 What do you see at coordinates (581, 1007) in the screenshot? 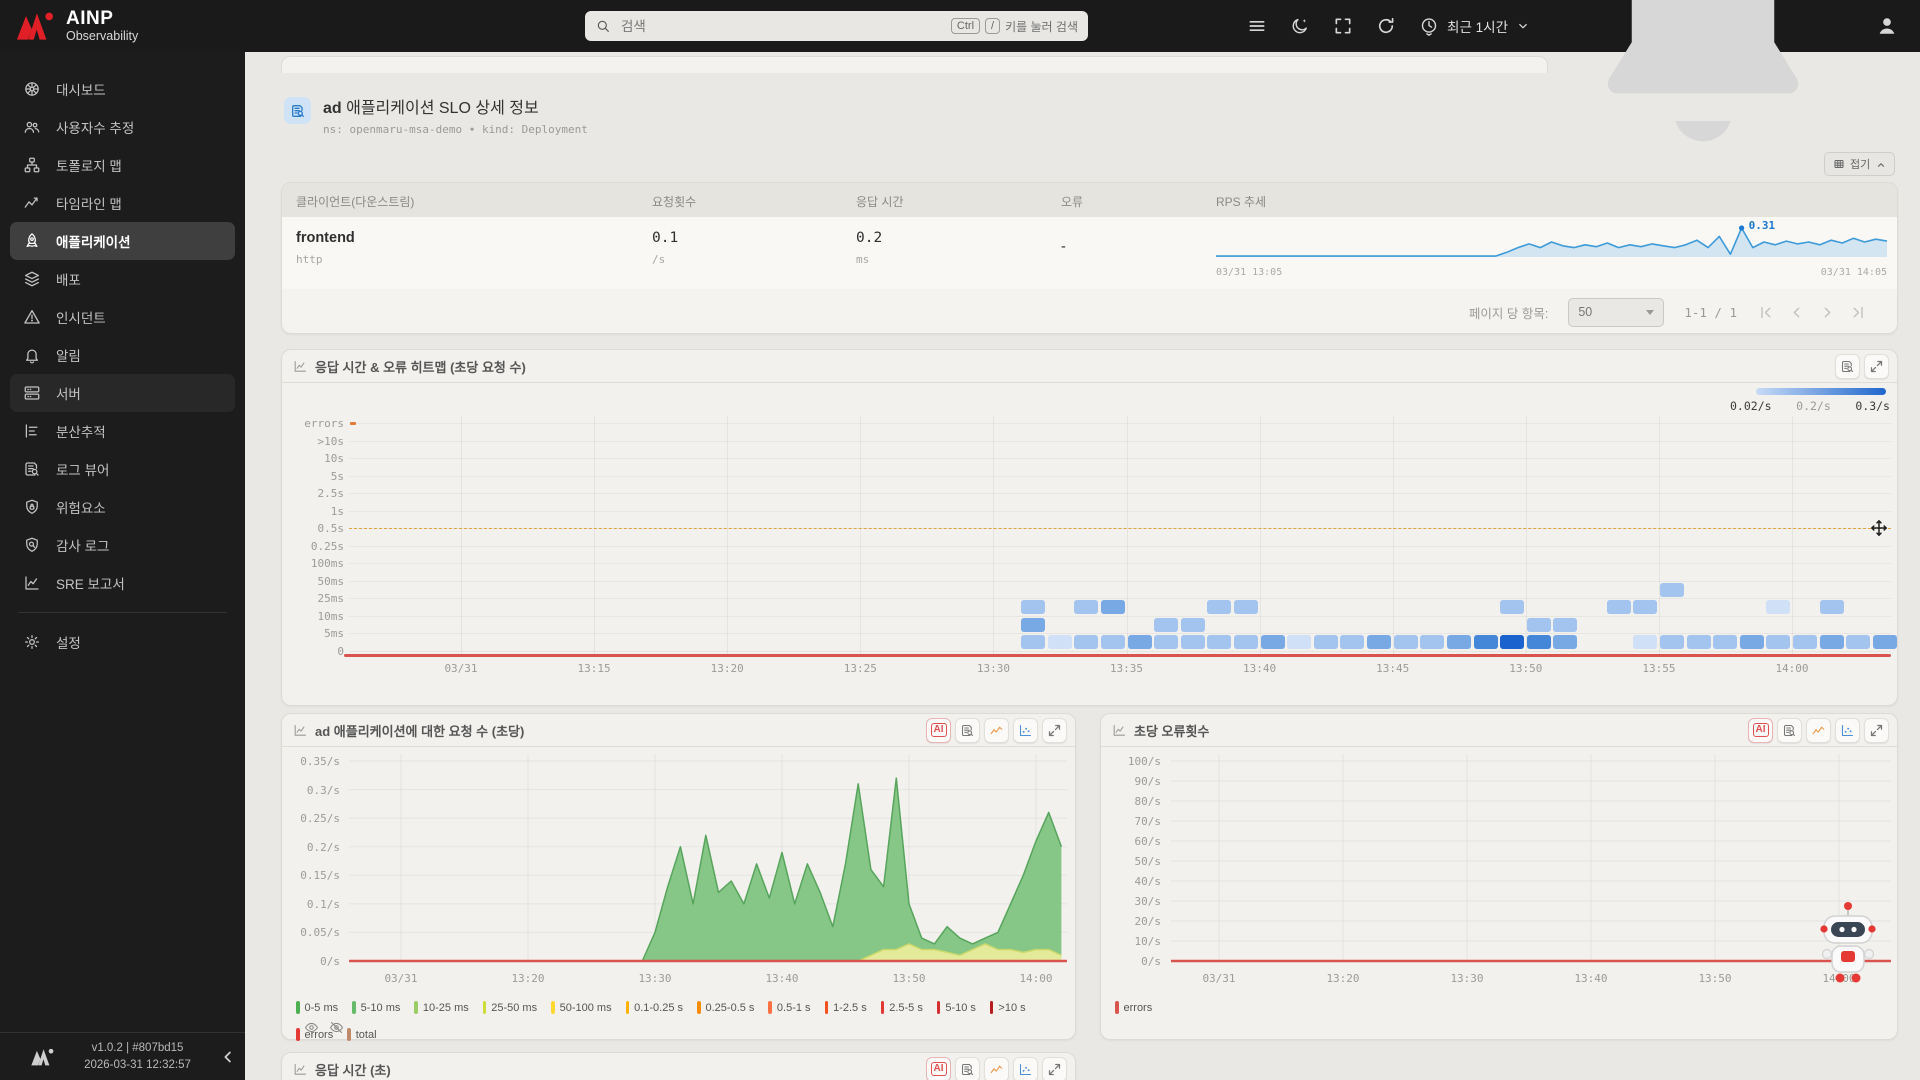
I see `legend-item: 50-100 ms` at bounding box center [581, 1007].